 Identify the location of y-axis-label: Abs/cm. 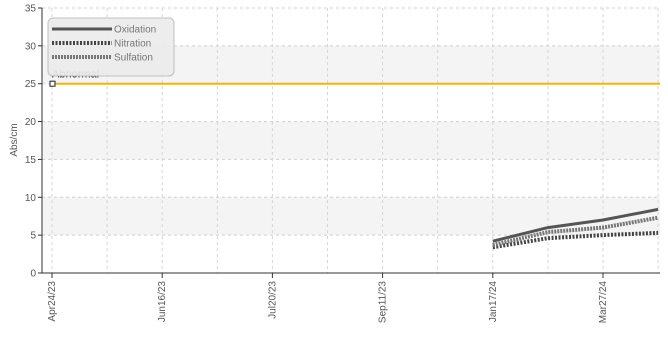
(14, 139).